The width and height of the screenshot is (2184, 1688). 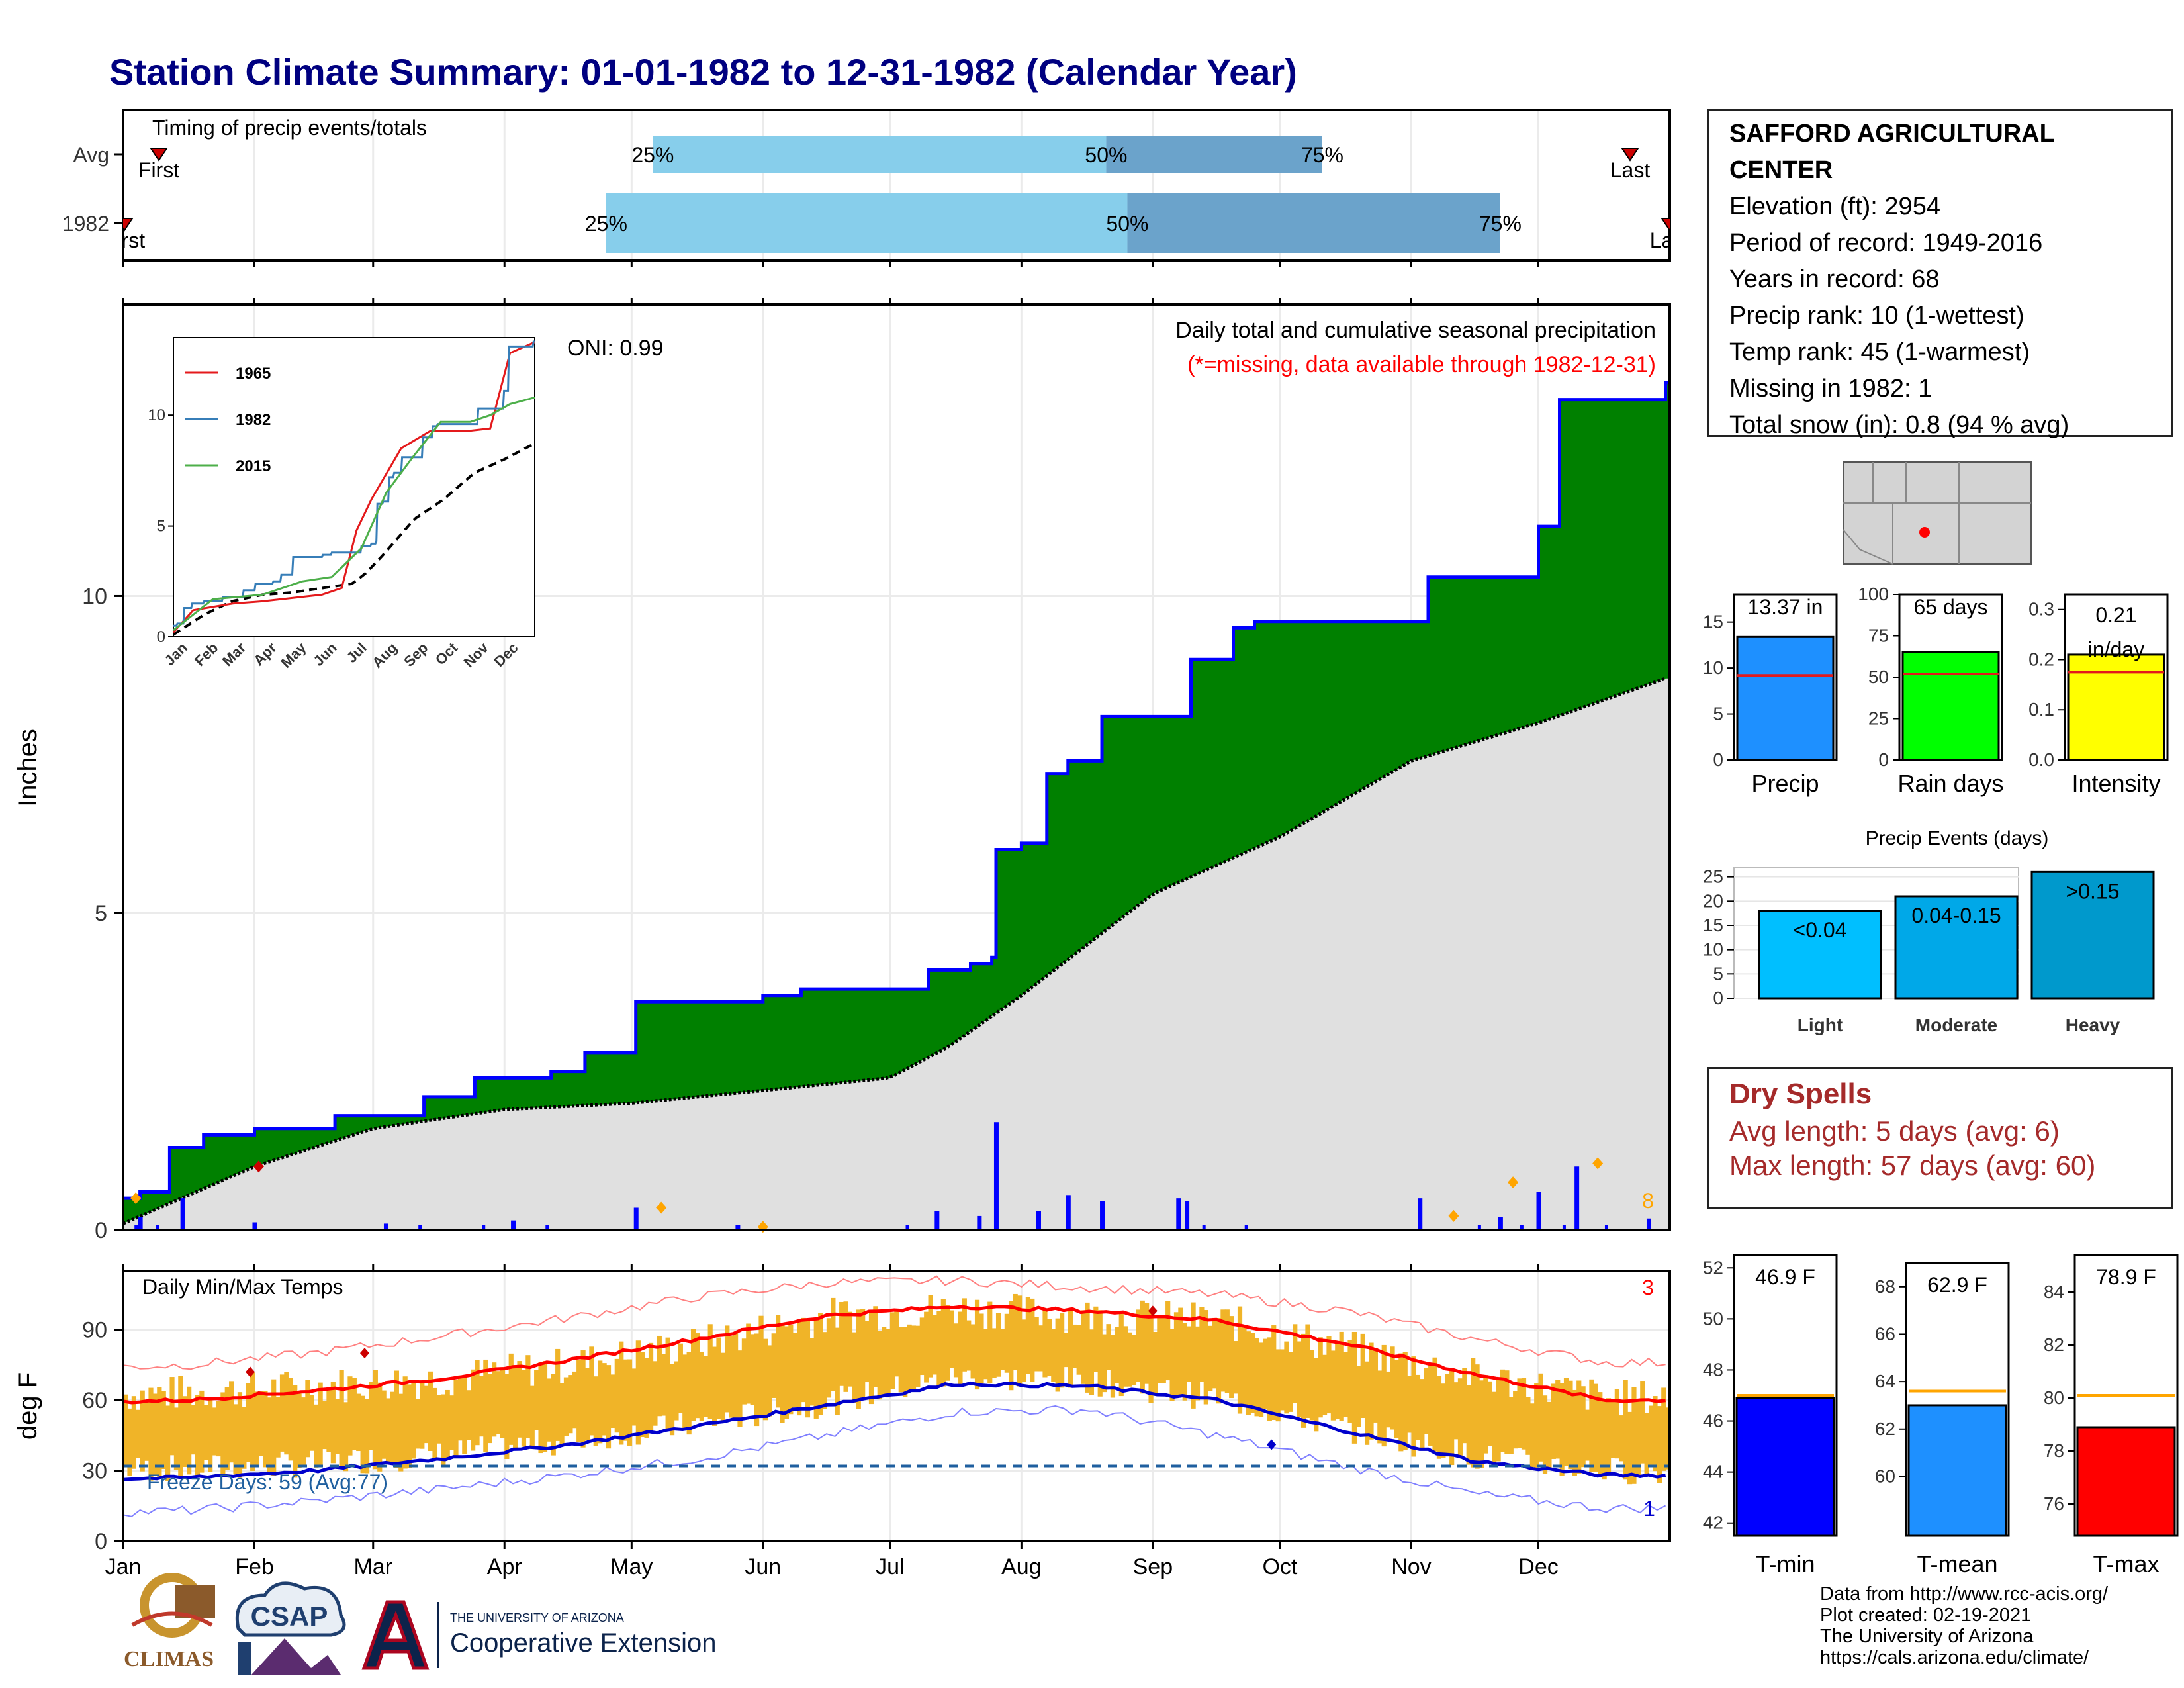 I want to click on temp-summary-tick-label: 80, so click(x=2054, y=1397).